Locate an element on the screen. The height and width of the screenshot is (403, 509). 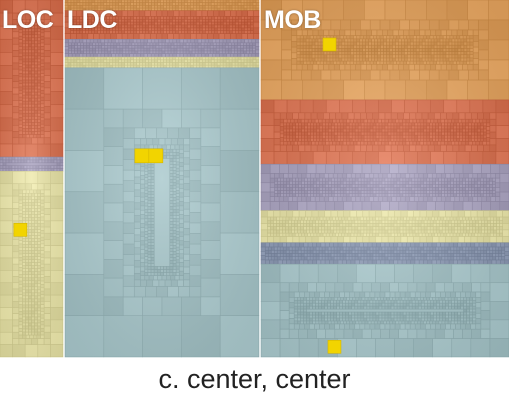
panel-loc is located at coordinates (32, 179).